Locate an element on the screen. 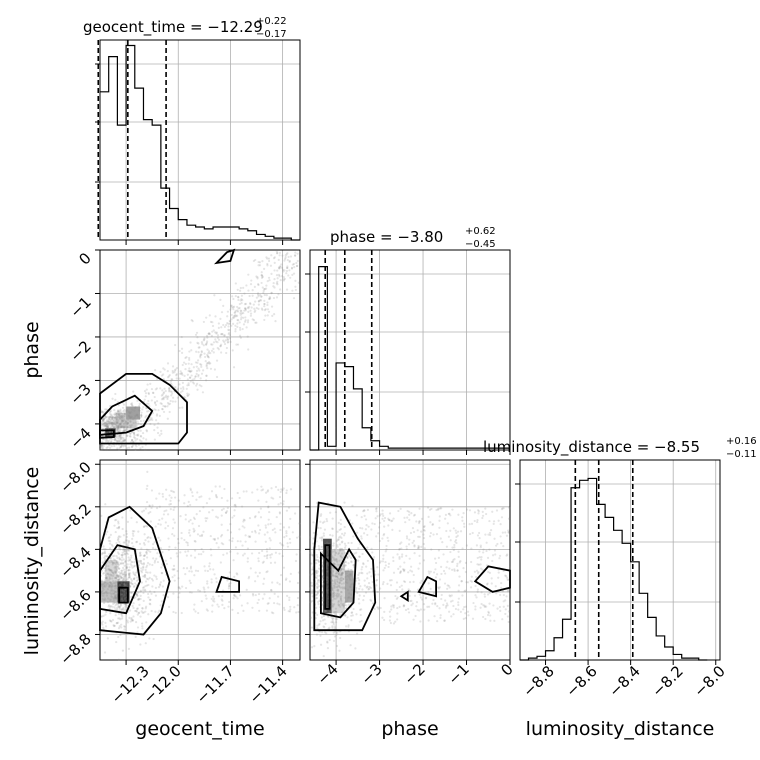 The height and width of the screenshot is (760, 760). y-tick-label: −8.6 is located at coordinates (75, 605).